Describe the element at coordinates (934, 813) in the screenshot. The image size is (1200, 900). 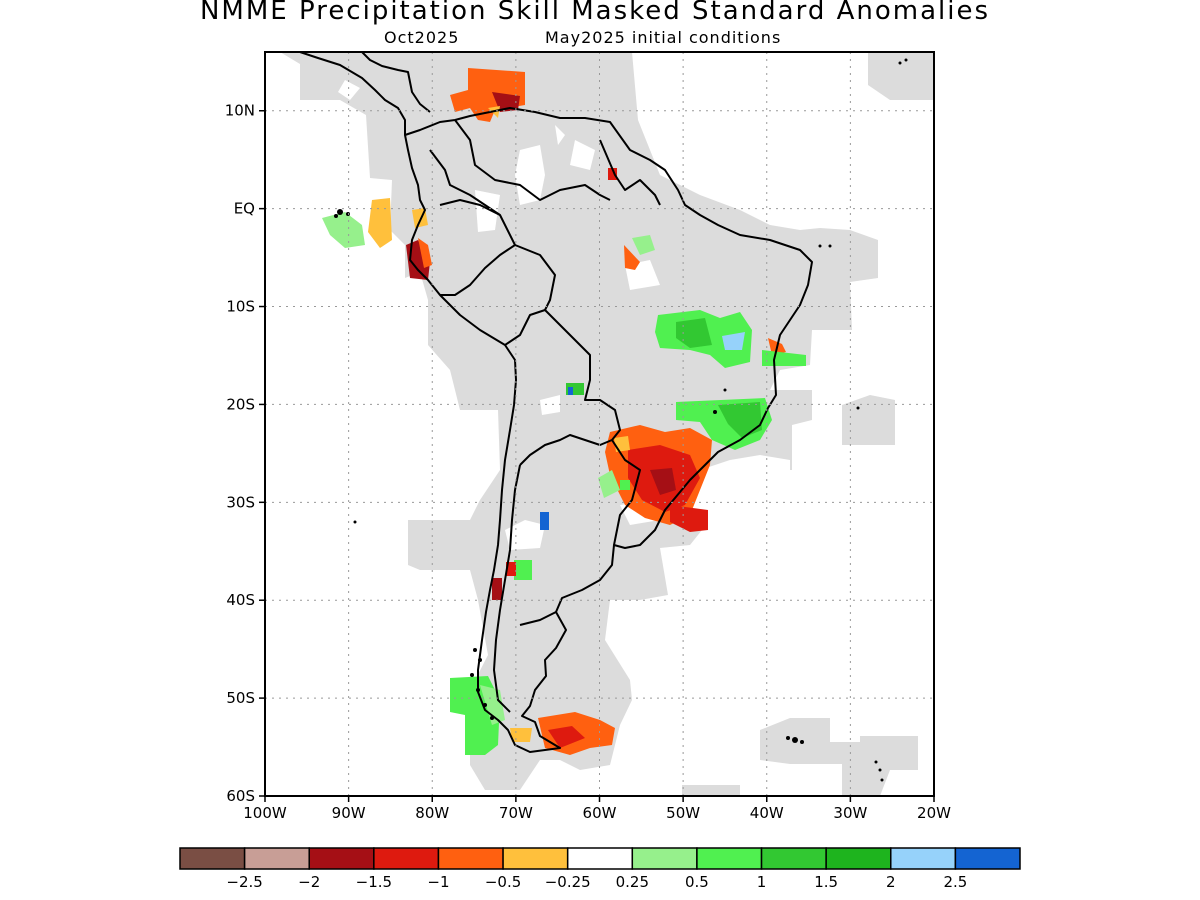
I see `x-tick-label: 20W` at that location.